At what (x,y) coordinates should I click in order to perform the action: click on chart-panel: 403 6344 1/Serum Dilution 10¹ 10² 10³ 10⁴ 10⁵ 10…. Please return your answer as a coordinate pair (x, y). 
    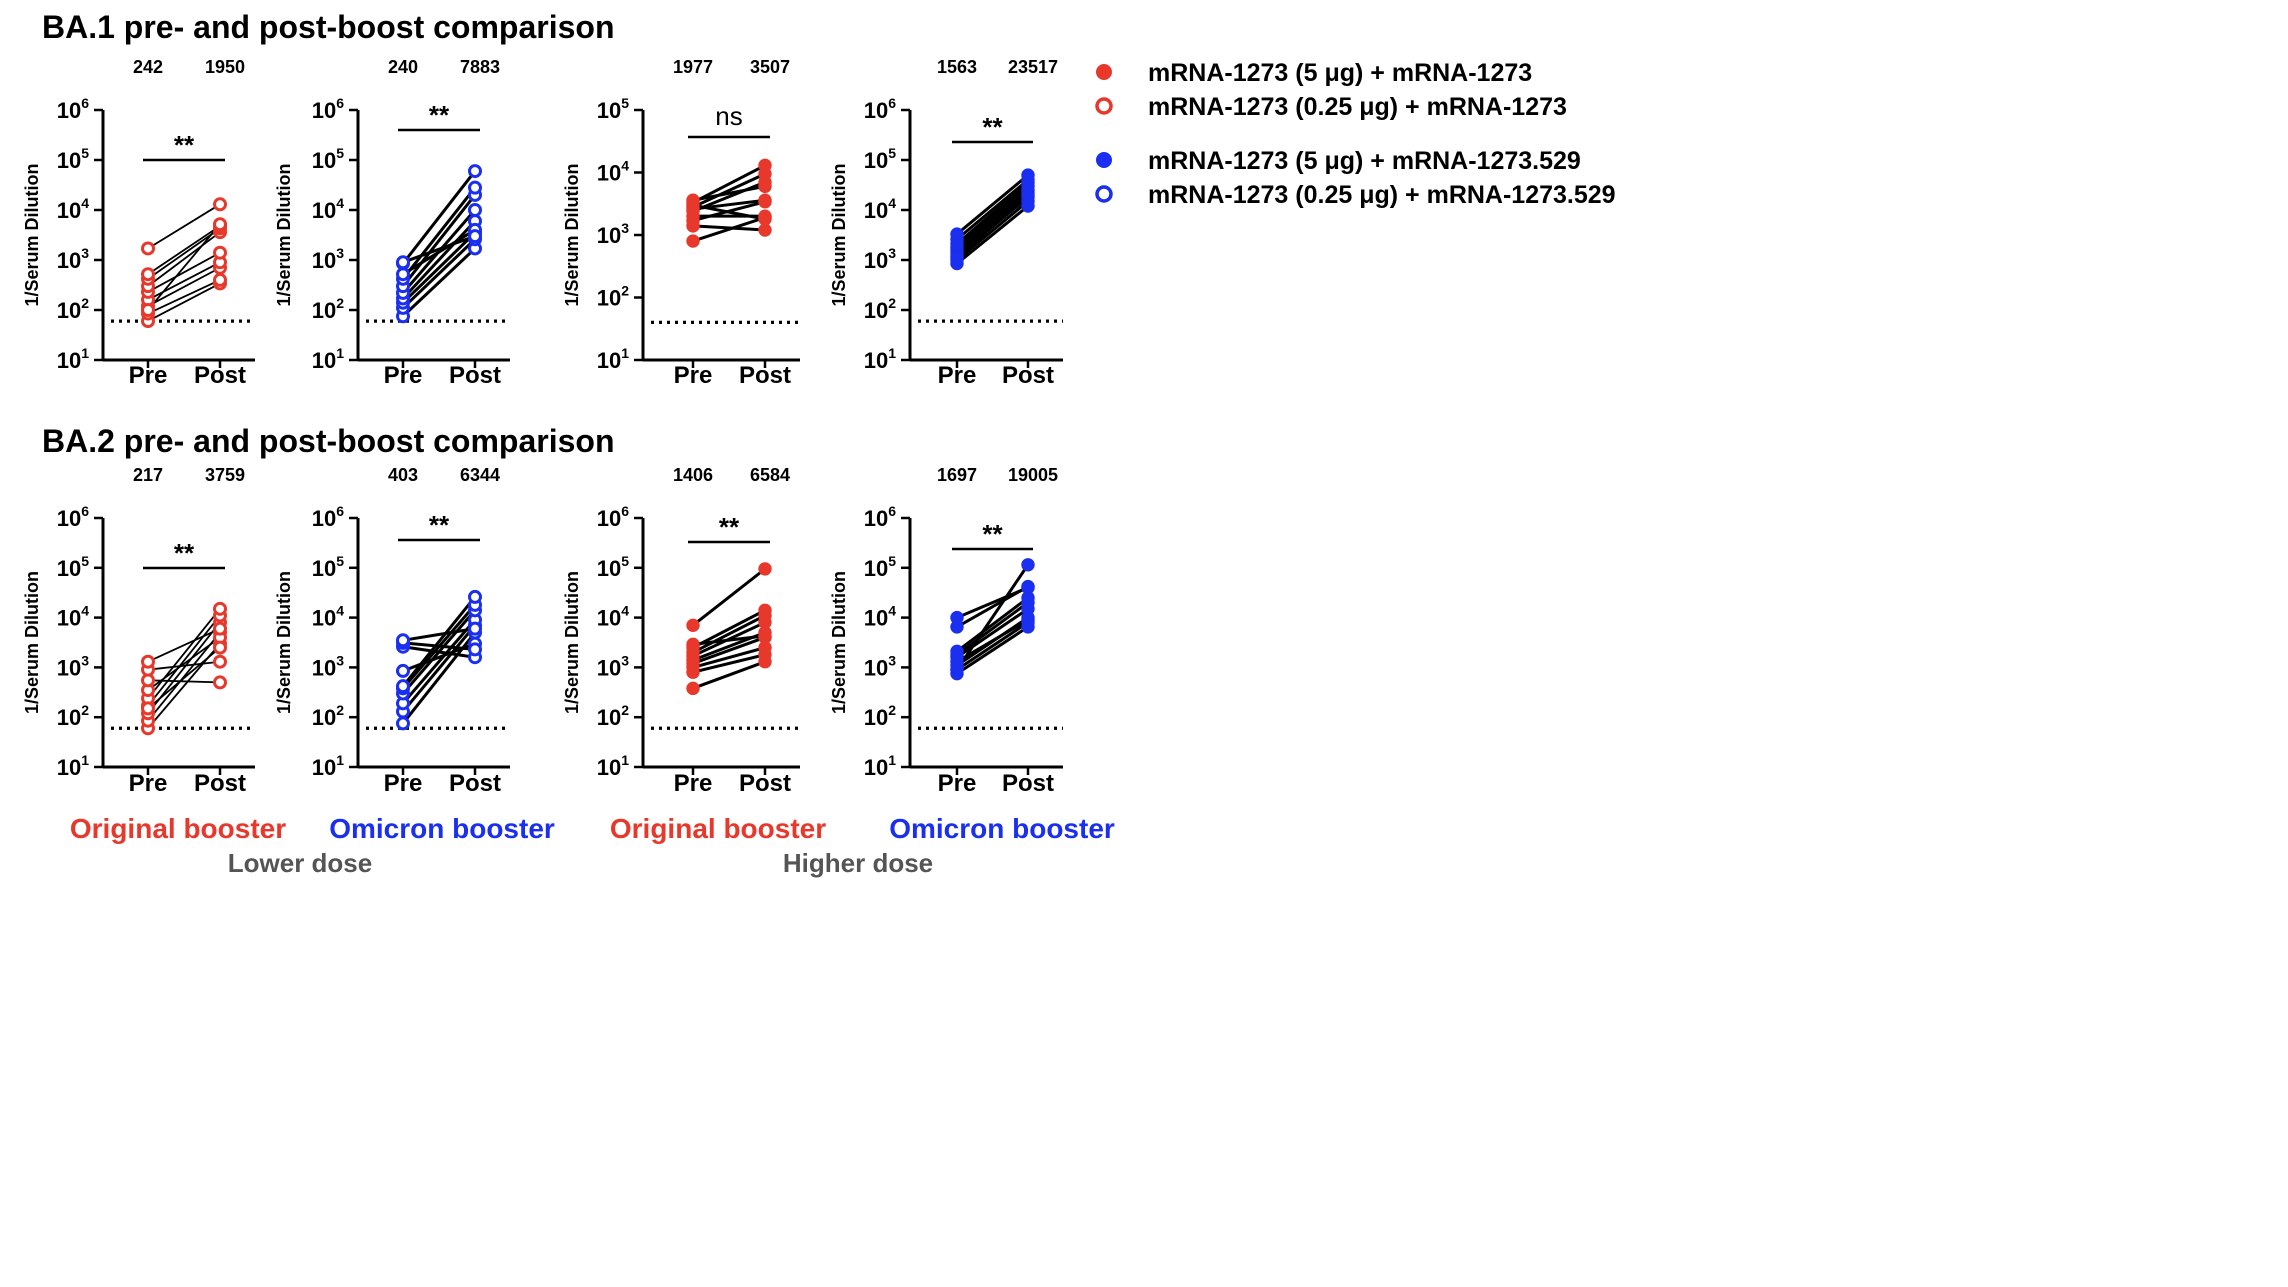
    Looking at the image, I should click on (392, 631).